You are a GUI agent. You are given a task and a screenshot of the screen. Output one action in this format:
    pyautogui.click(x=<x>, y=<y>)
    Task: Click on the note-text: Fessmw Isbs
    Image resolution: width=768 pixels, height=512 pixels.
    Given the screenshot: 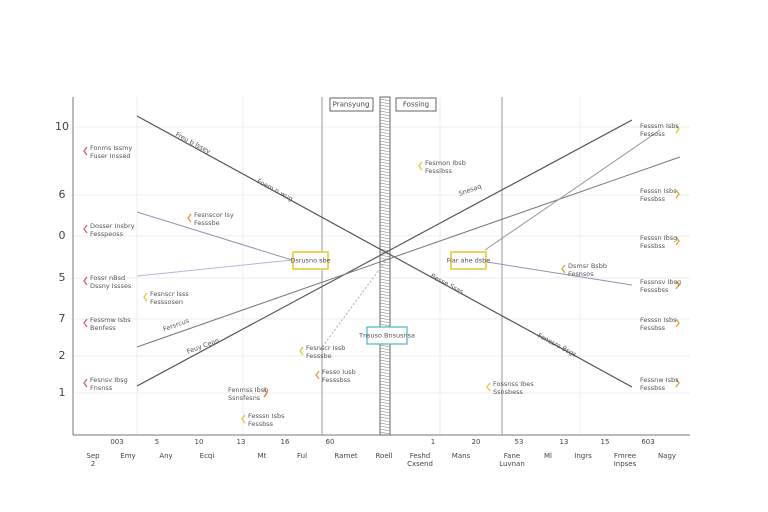 What is the action you would take?
    pyautogui.click(x=110, y=320)
    